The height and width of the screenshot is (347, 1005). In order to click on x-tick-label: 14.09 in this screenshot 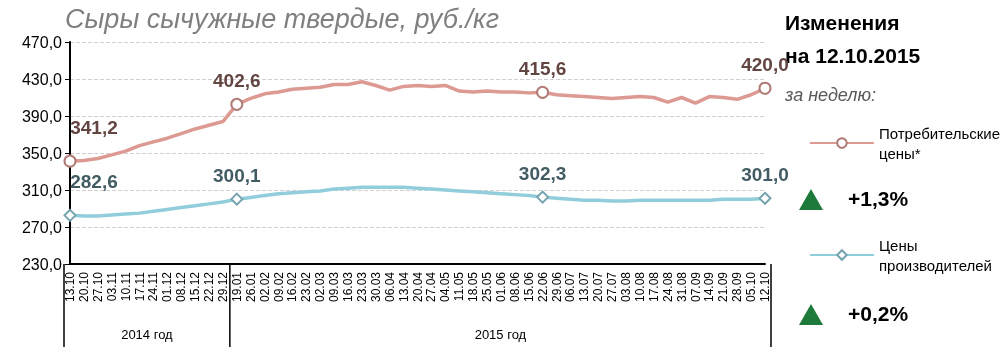, I will do `click(709, 287)`.